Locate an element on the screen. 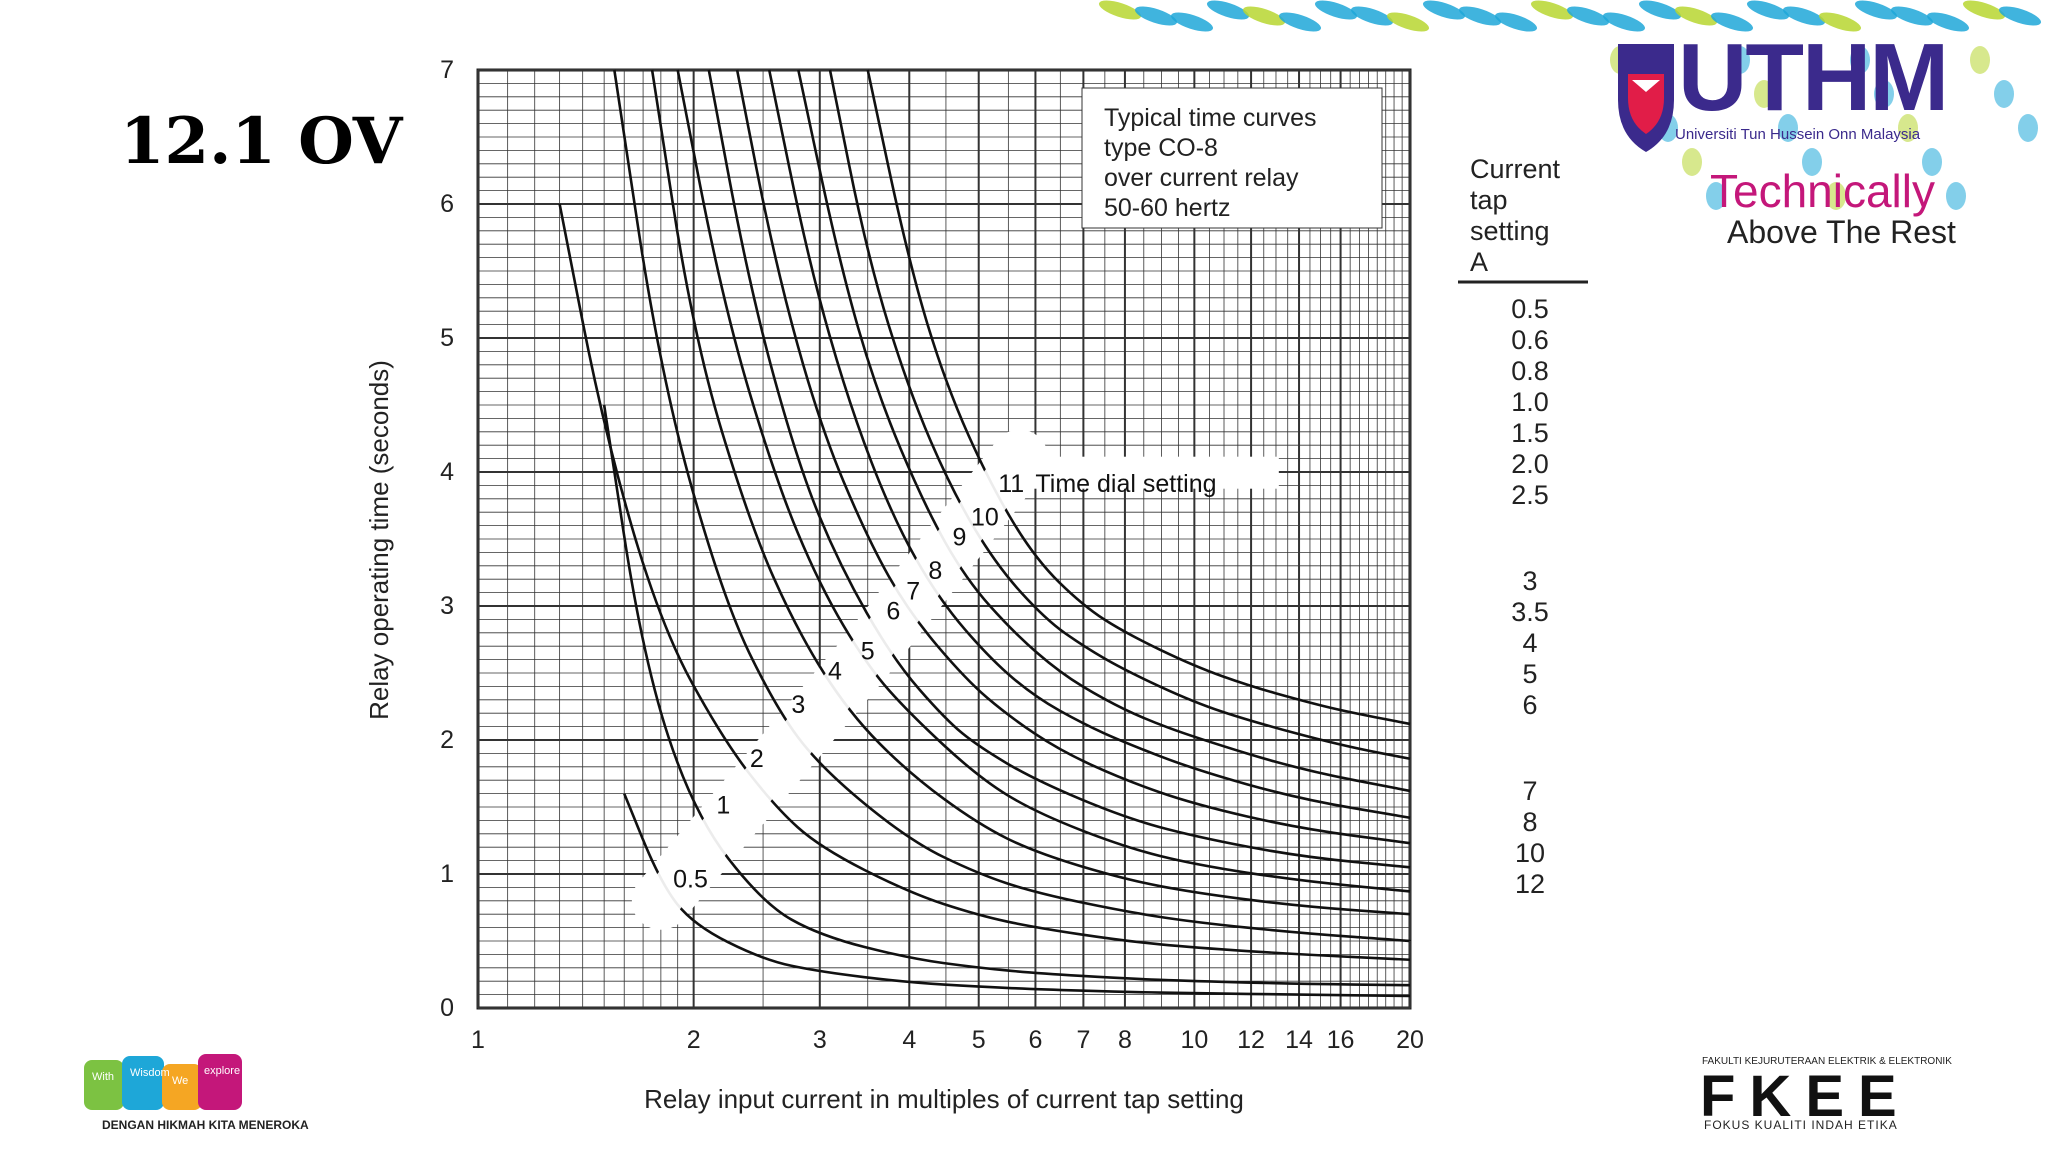 The width and height of the screenshot is (2048, 1152). curve-label-8: 8 is located at coordinates (935, 571).